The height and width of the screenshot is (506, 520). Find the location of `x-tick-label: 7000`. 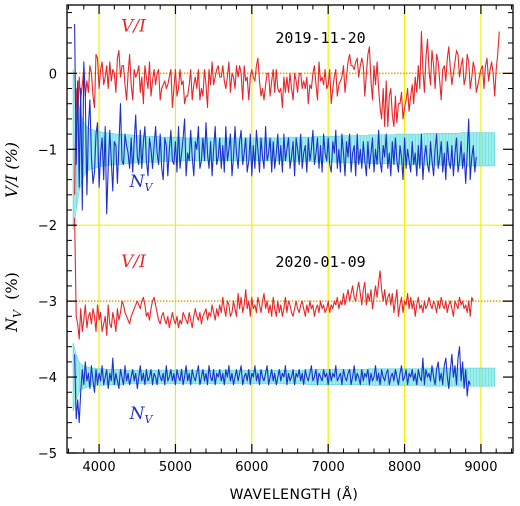

x-tick-label: 7000 is located at coordinates (328, 467).